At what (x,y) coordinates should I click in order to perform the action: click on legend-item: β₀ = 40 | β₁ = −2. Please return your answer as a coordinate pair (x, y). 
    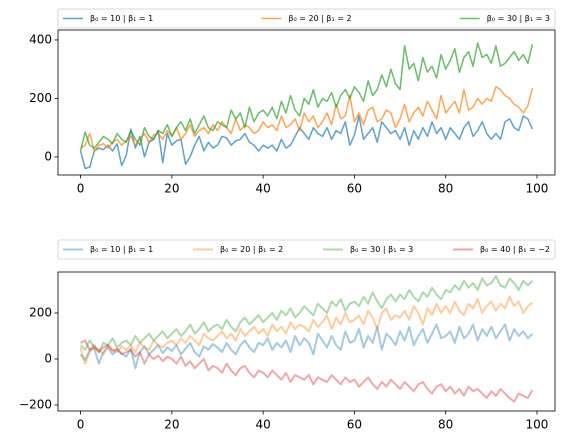
    Looking at the image, I should click on (501, 249).